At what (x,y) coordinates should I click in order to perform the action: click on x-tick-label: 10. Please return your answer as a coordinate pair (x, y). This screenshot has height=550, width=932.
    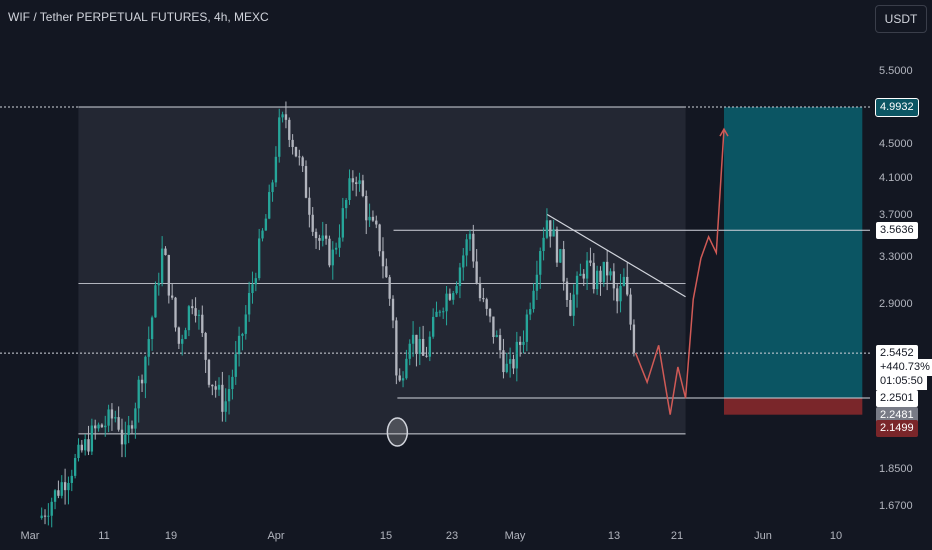
    Looking at the image, I should click on (836, 536).